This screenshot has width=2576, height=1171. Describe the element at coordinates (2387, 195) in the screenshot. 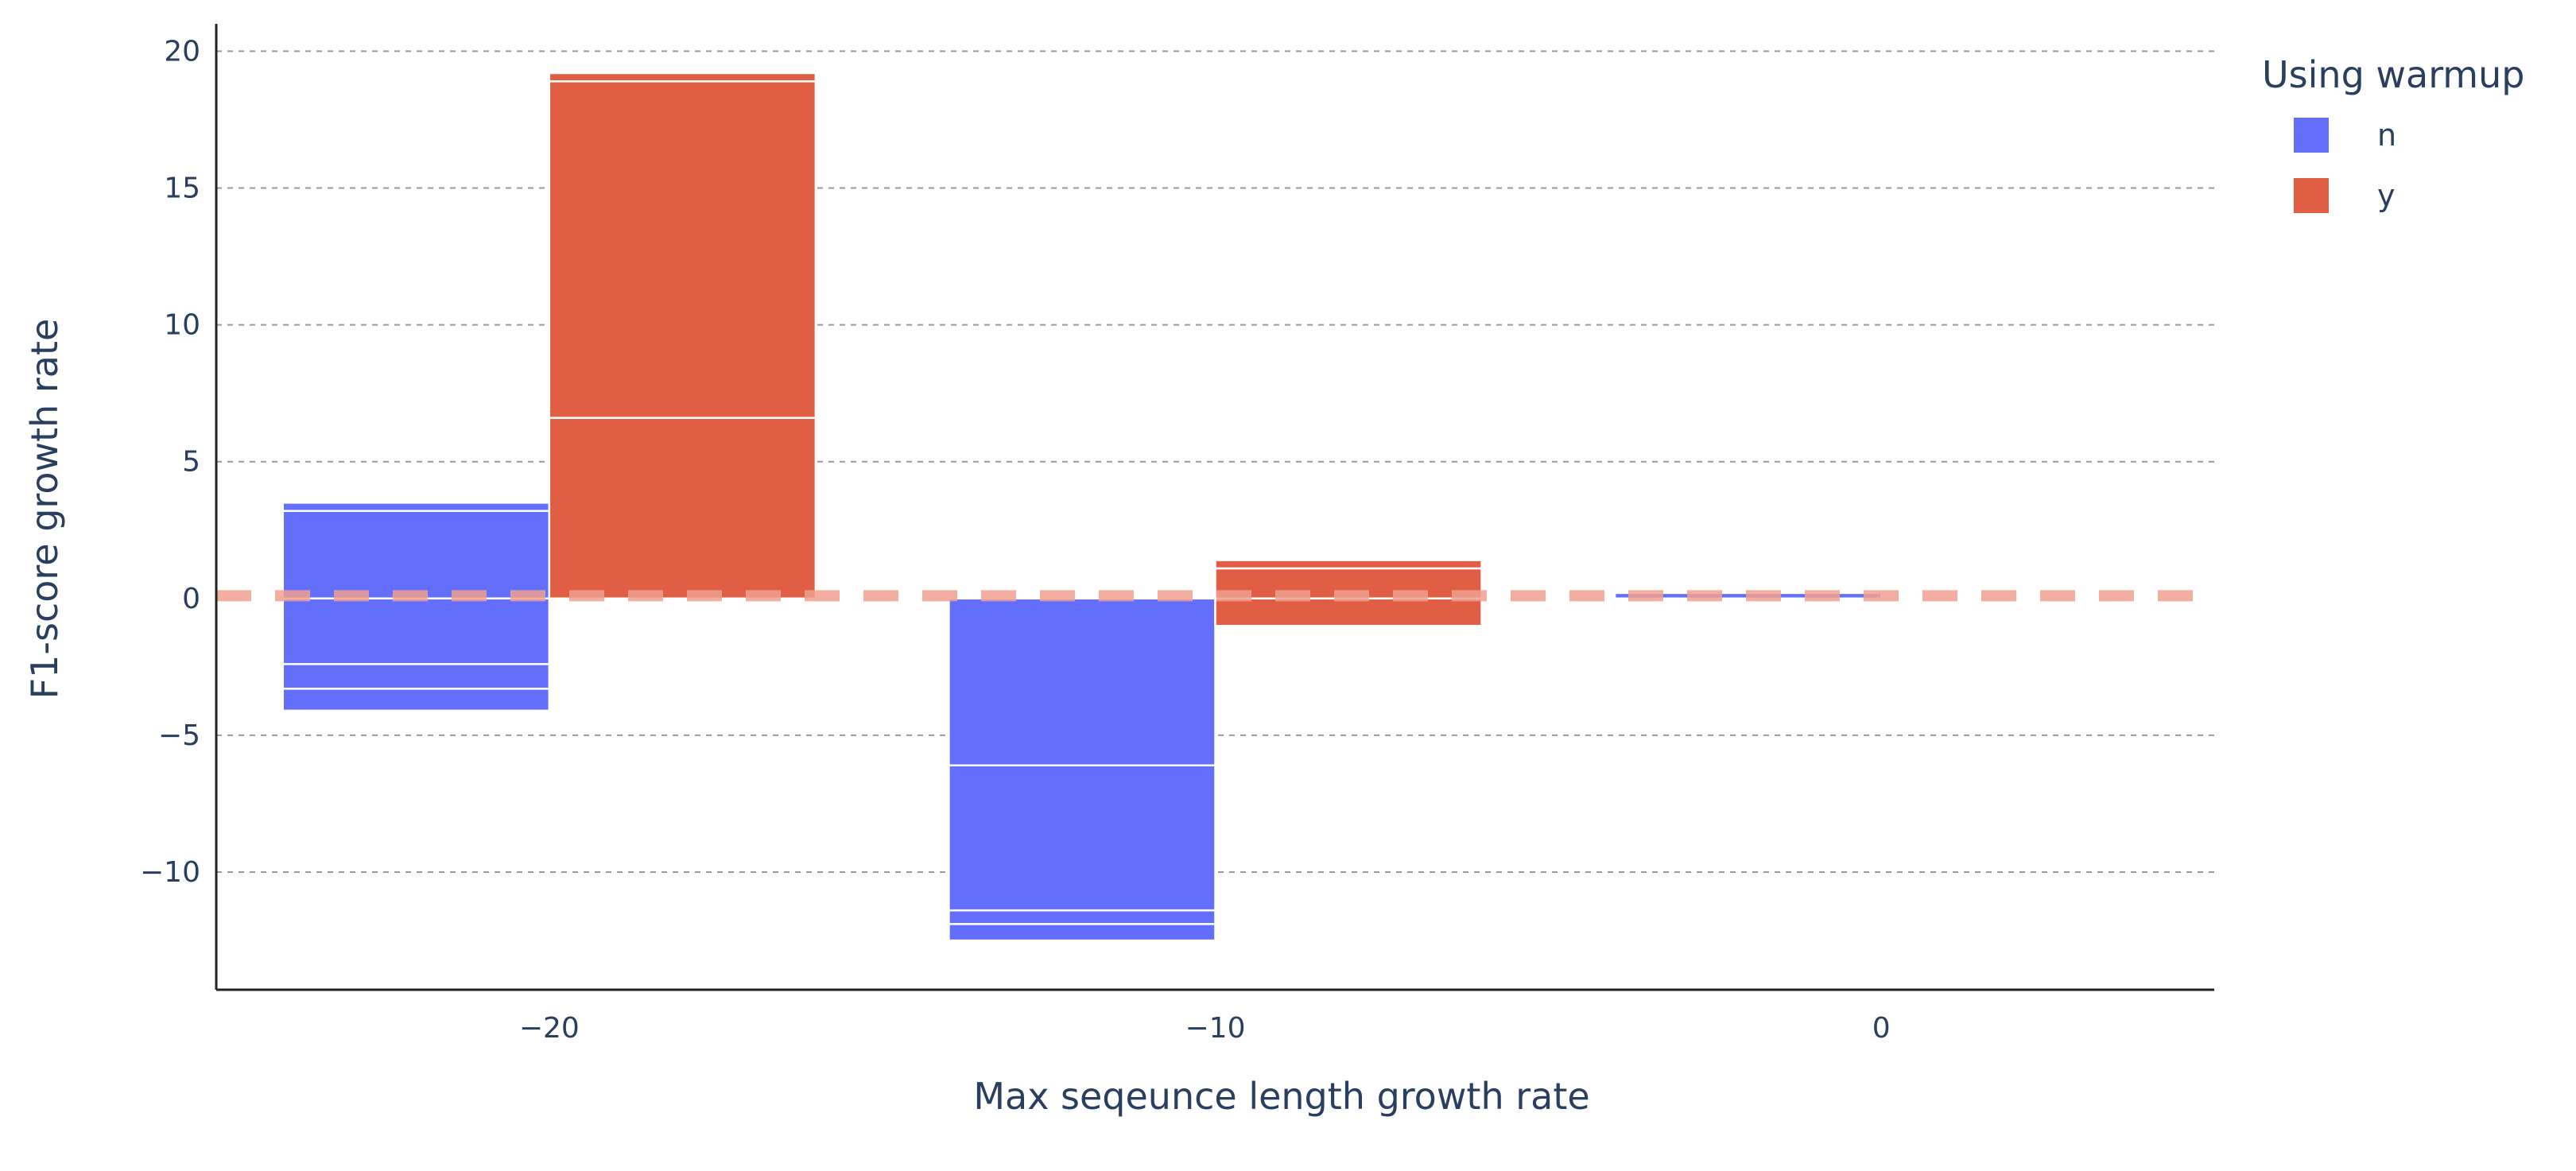

I see `legend-label-y: y` at that location.